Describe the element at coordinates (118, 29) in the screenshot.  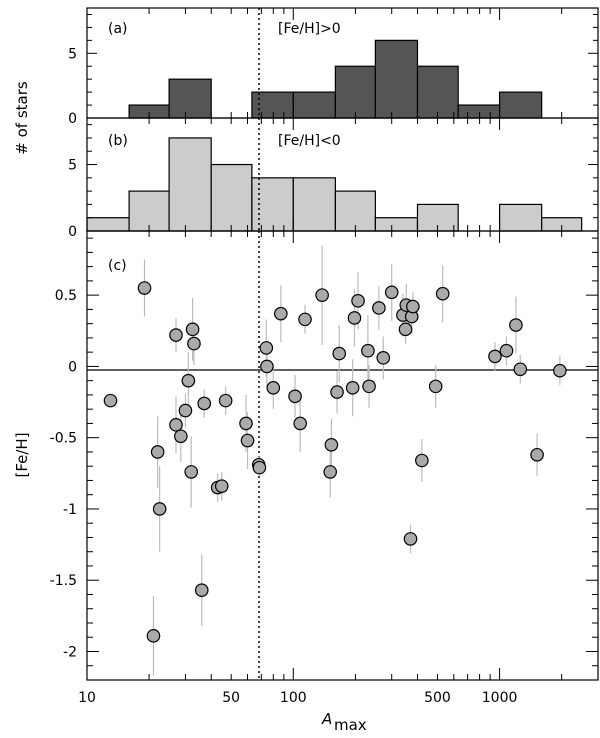
I see `panel-a-label: (a)` at that location.